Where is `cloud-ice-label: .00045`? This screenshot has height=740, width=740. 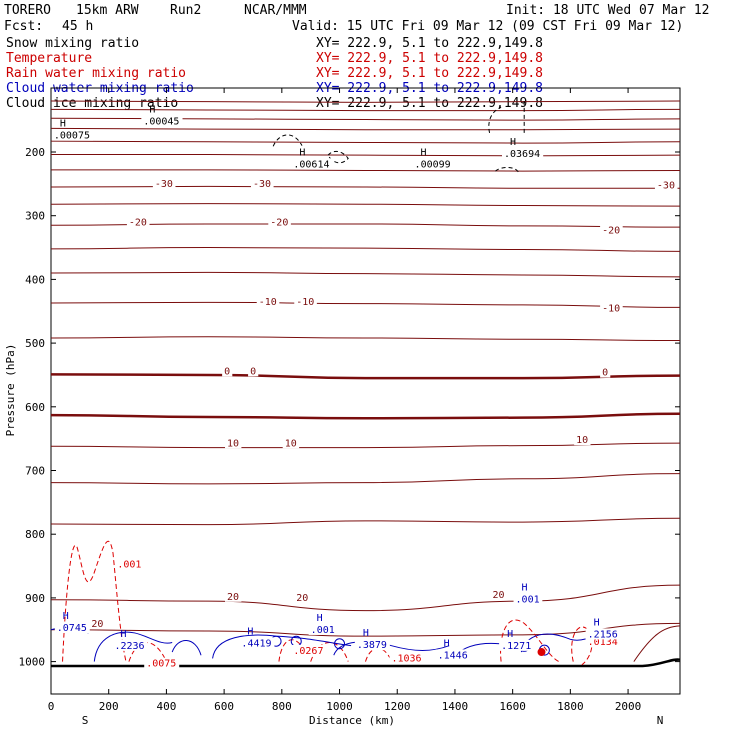 cloud-ice-label: .00045 is located at coordinates (161, 122).